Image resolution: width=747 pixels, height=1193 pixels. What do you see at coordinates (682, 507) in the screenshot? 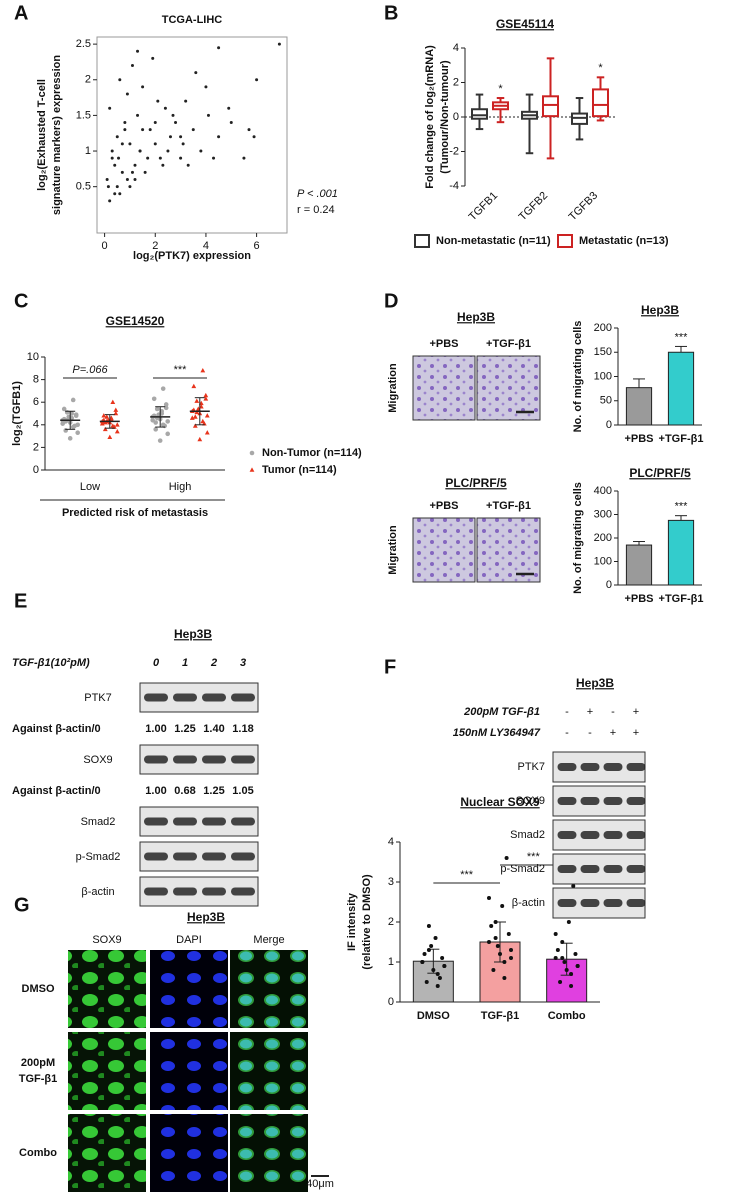
I see `significance: ***` at bounding box center [682, 507].